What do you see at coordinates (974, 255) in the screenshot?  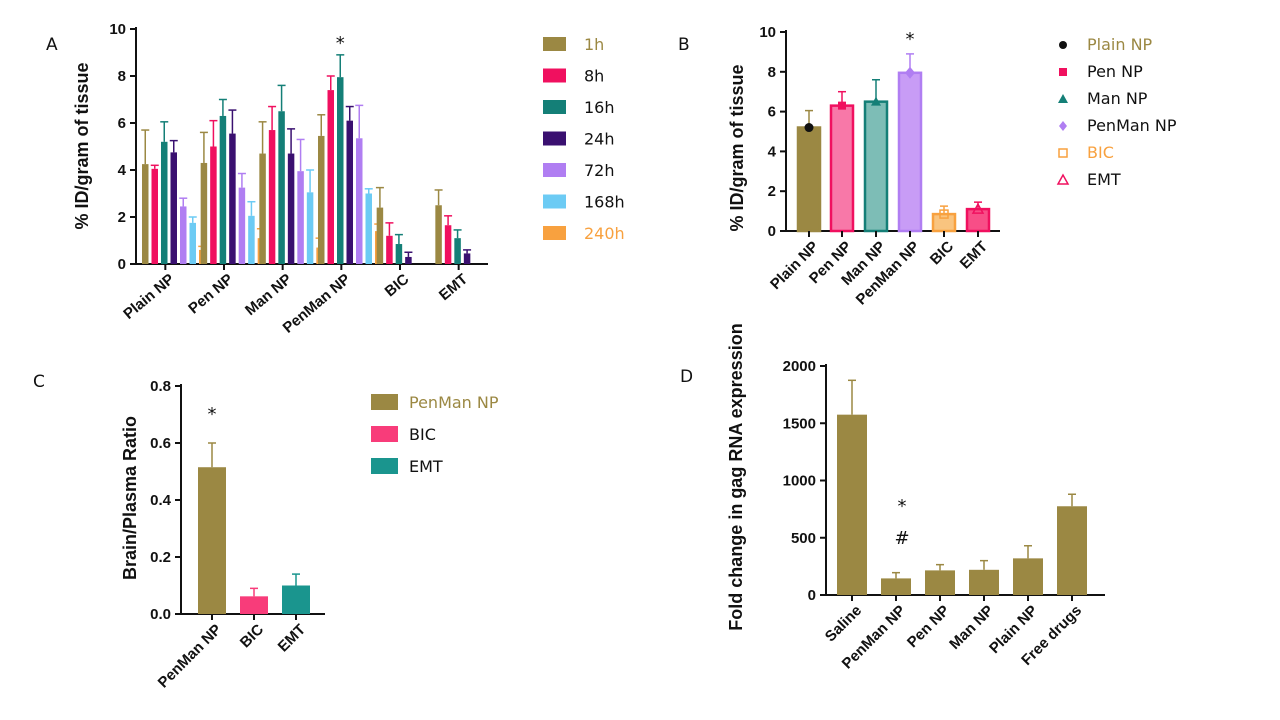 I see `b-xtick-emt: EMT` at bounding box center [974, 255].